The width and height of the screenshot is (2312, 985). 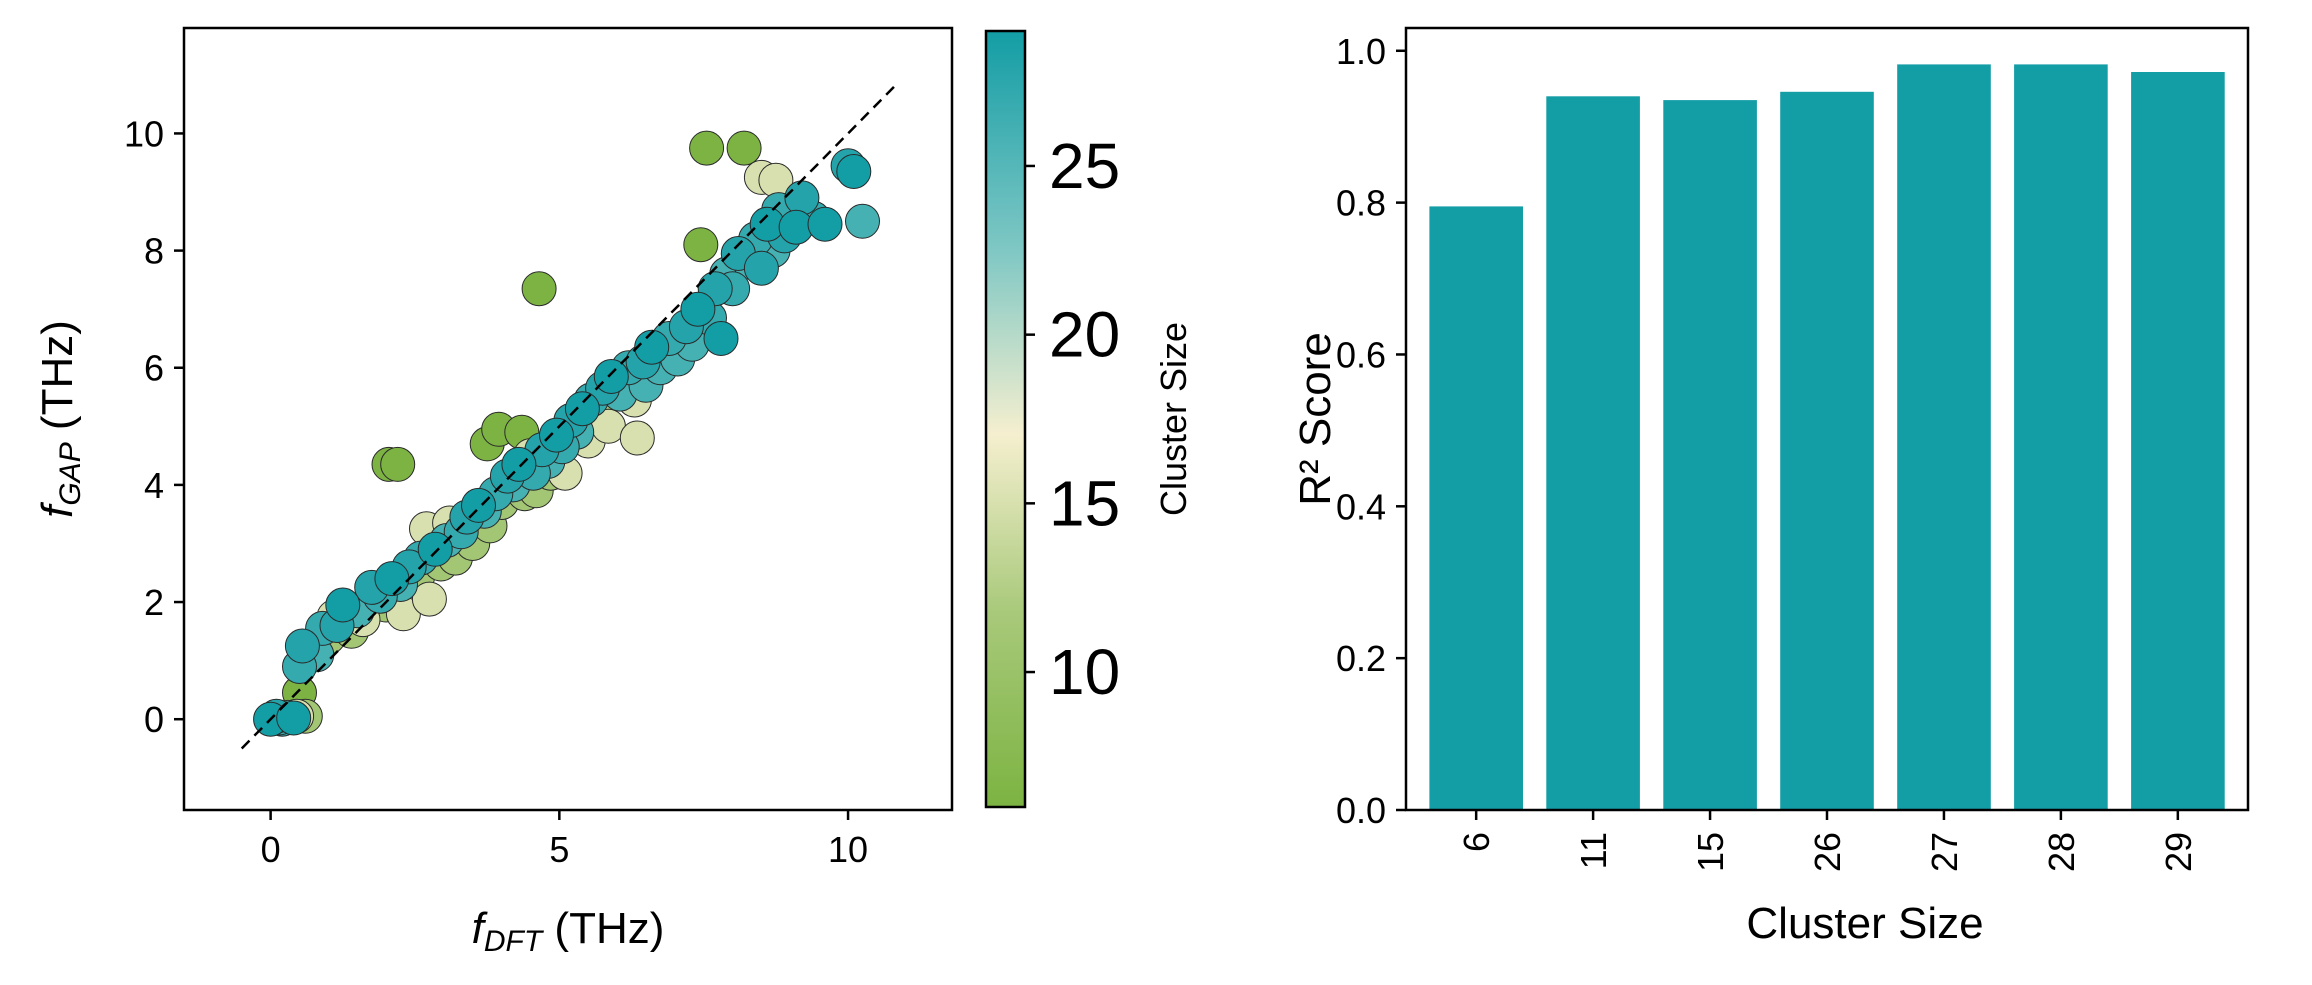 What do you see at coordinates (154, 426) in the screenshot?
I see `scatter-y-ticks: 0 2 4 6 8 10` at bounding box center [154, 426].